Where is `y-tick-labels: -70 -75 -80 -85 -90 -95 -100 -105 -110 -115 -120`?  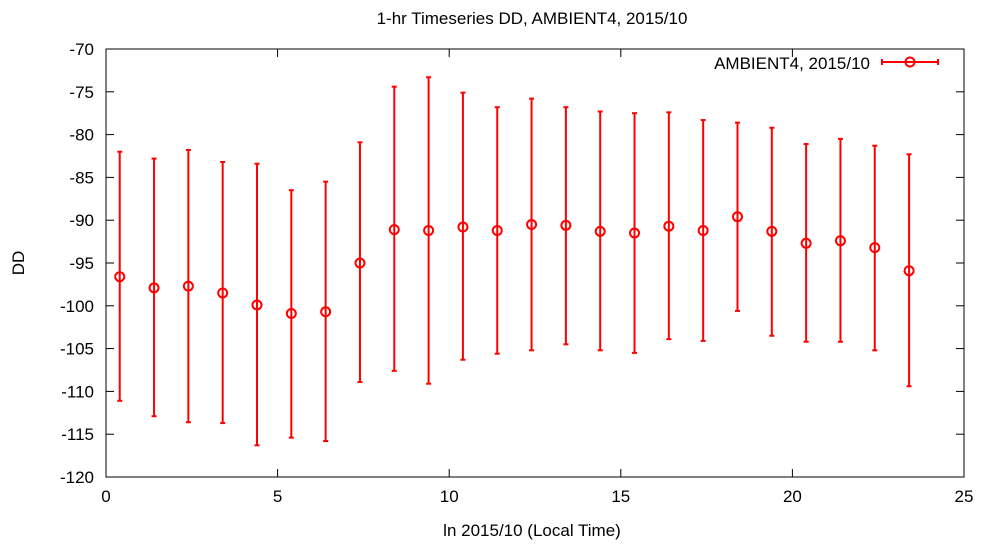
y-tick-labels: -70 -75 -80 -85 -90 -95 -100 -105 -110 -115 -120 is located at coordinates (77, 263).